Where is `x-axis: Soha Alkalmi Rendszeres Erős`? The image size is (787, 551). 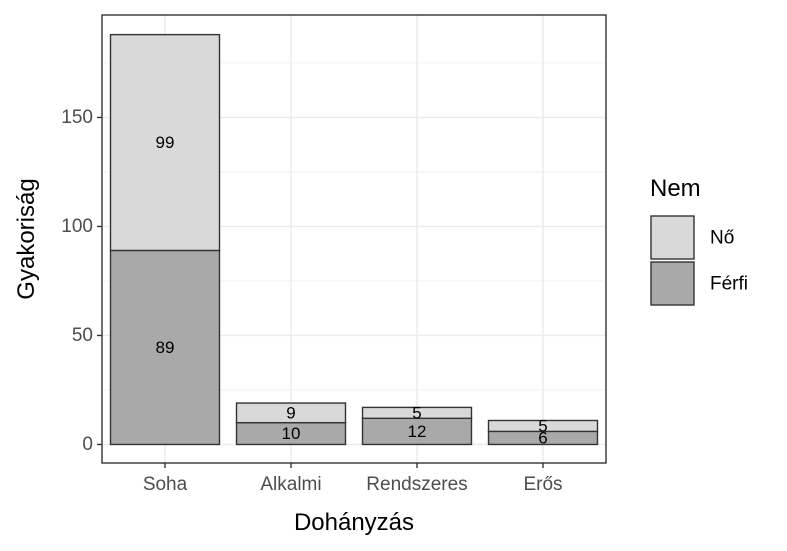
x-axis: Soha Alkalmi Rendszeres Erős is located at coordinates (353, 479).